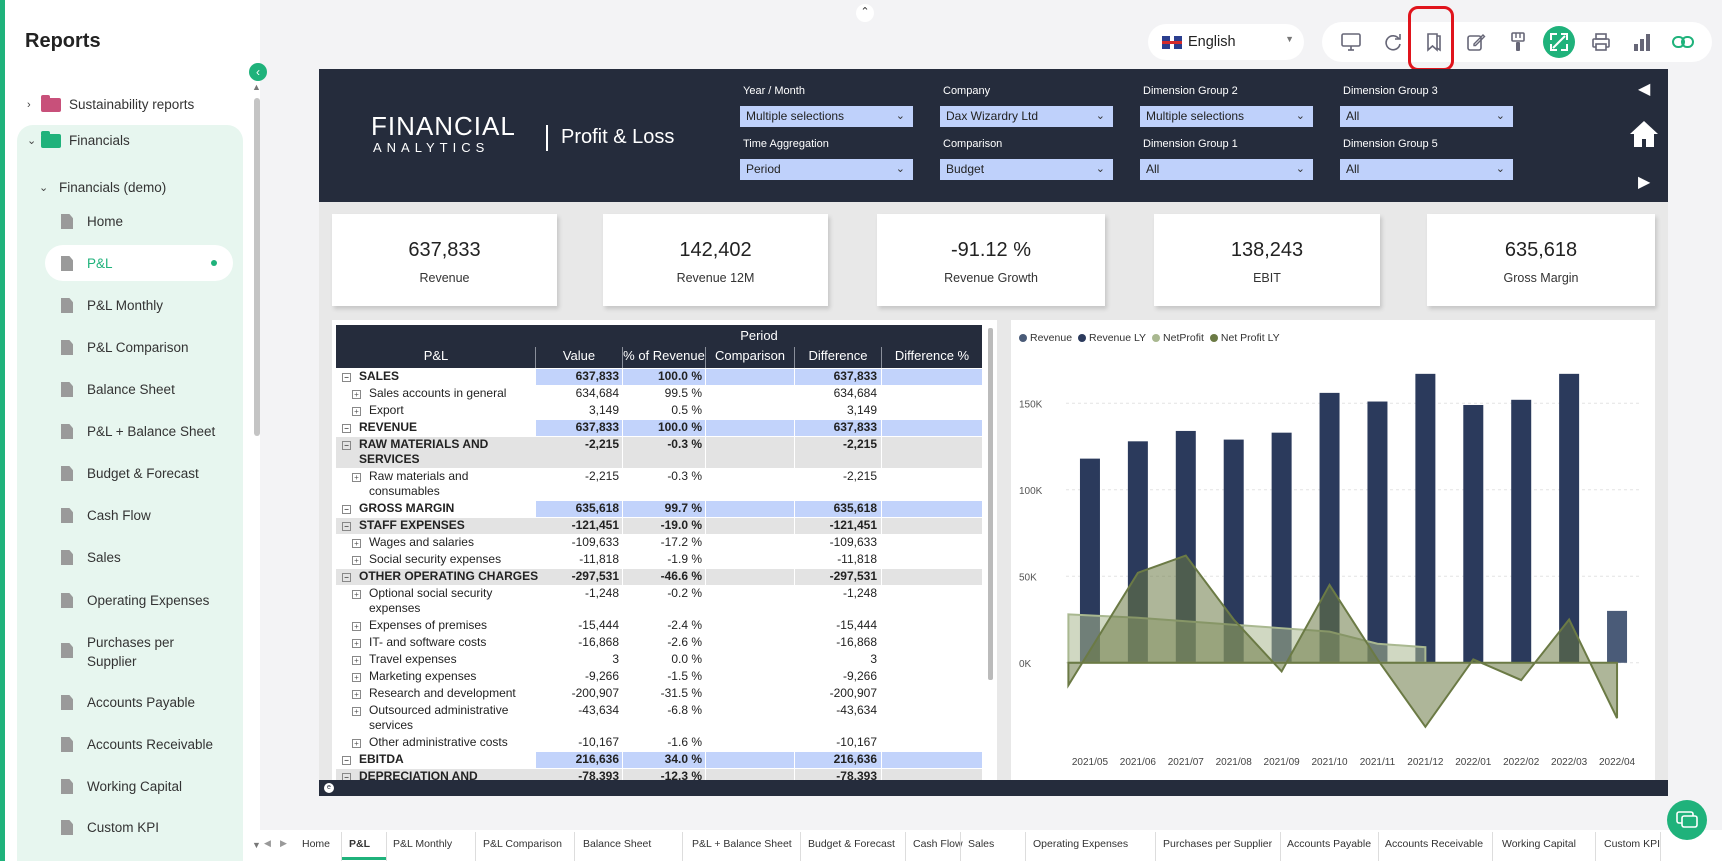 The height and width of the screenshot is (861, 1722). What do you see at coordinates (1081, 844) in the screenshot?
I see `page-tab: Operating Expenses` at bounding box center [1081, 844].